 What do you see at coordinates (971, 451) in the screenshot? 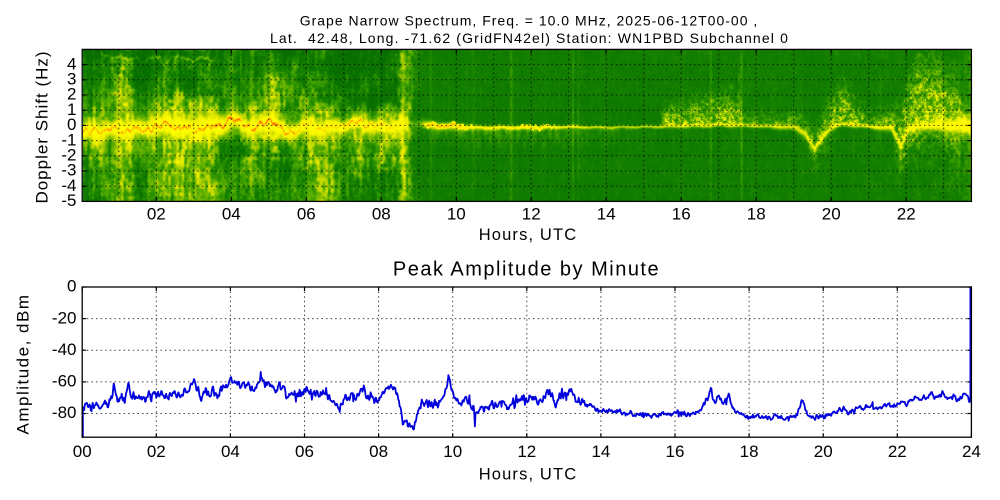
I see `svg-text: 24` at bounding box center [971, 451].